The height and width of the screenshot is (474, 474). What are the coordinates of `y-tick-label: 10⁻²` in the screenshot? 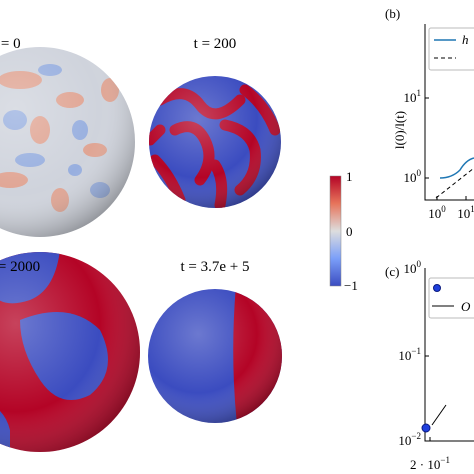 It's located at (409, 439).